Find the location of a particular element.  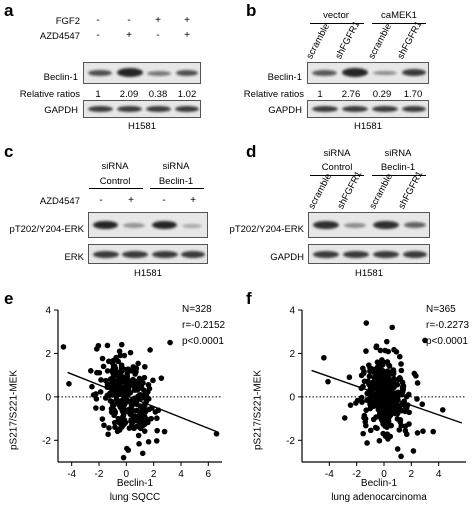

blot-perk-c is located at coordinates (148, 225).